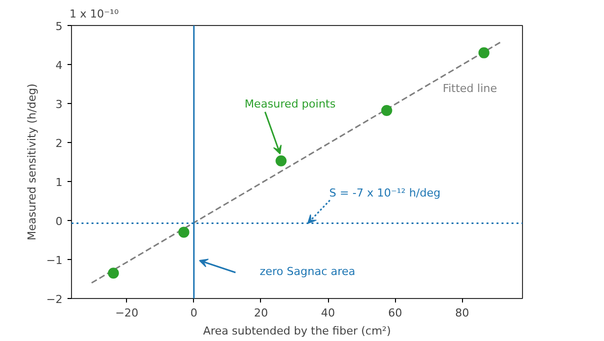 The width and height of the screenshot is (604, 341). Describe the element at coordinates (297, 331) in the screenshot. I see `x-axis-title: Area subtended by the fiber (cm²)` at that location.